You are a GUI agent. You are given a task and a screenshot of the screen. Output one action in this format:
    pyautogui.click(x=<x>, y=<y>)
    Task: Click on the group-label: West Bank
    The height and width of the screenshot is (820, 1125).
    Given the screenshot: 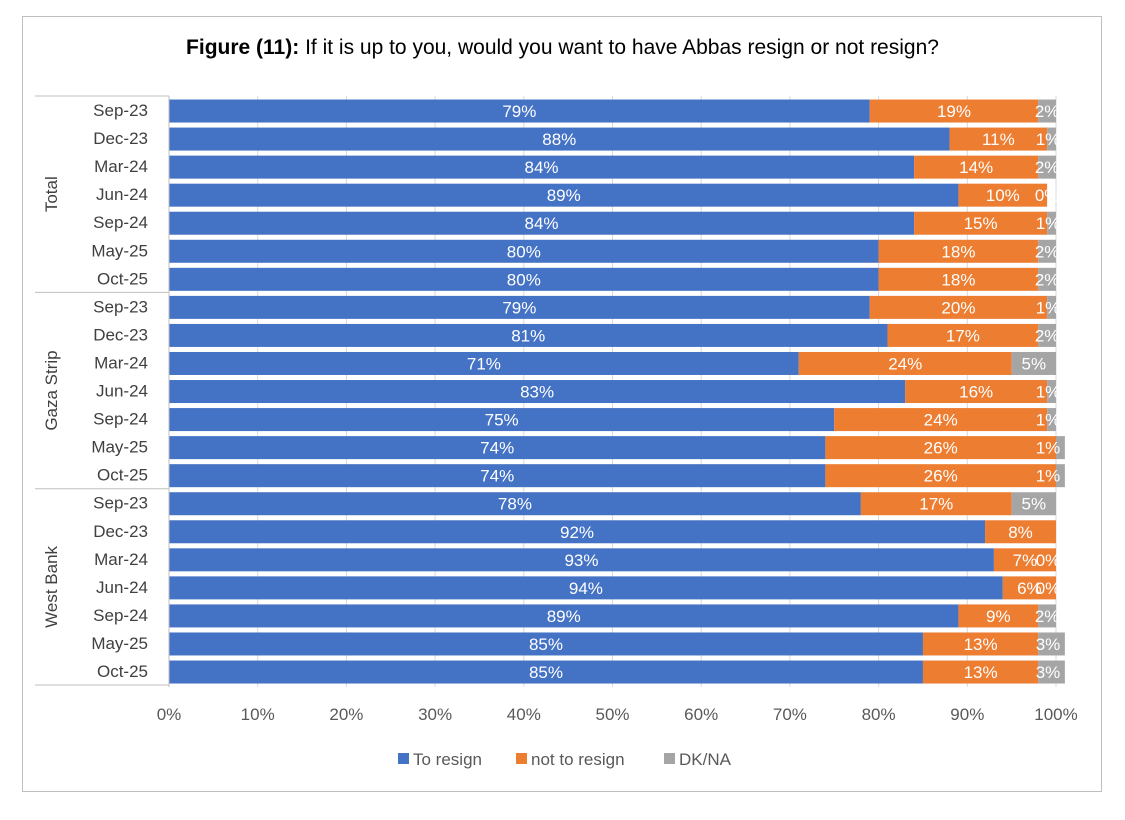 What is the action you would take?
    pyautogui.click(x=51, y=586)
    